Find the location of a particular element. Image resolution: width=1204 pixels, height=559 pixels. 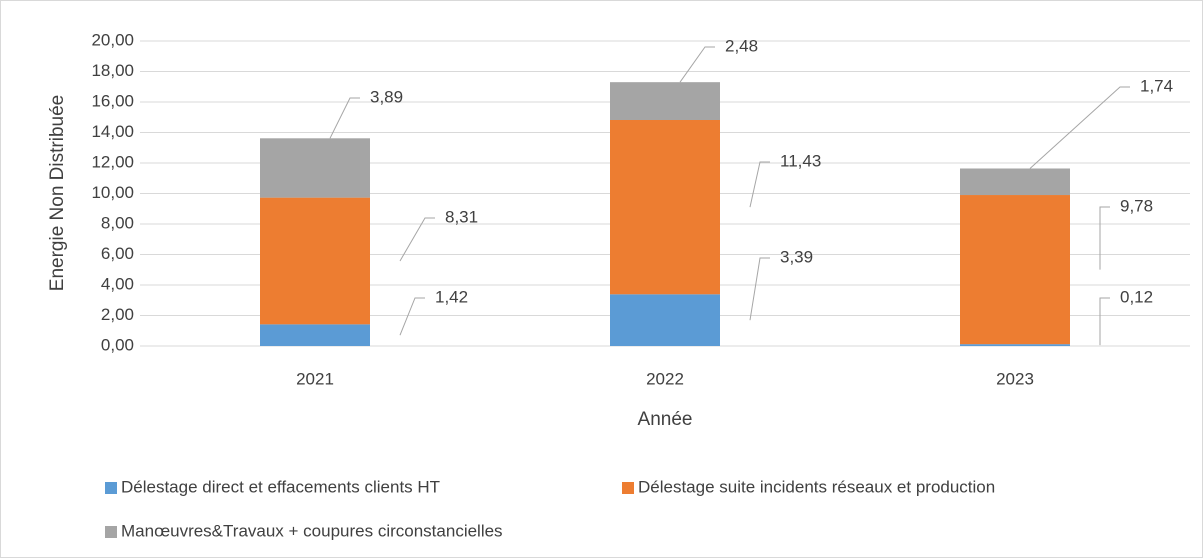

data-label: 8,31 is located at coordinates (461, 216).